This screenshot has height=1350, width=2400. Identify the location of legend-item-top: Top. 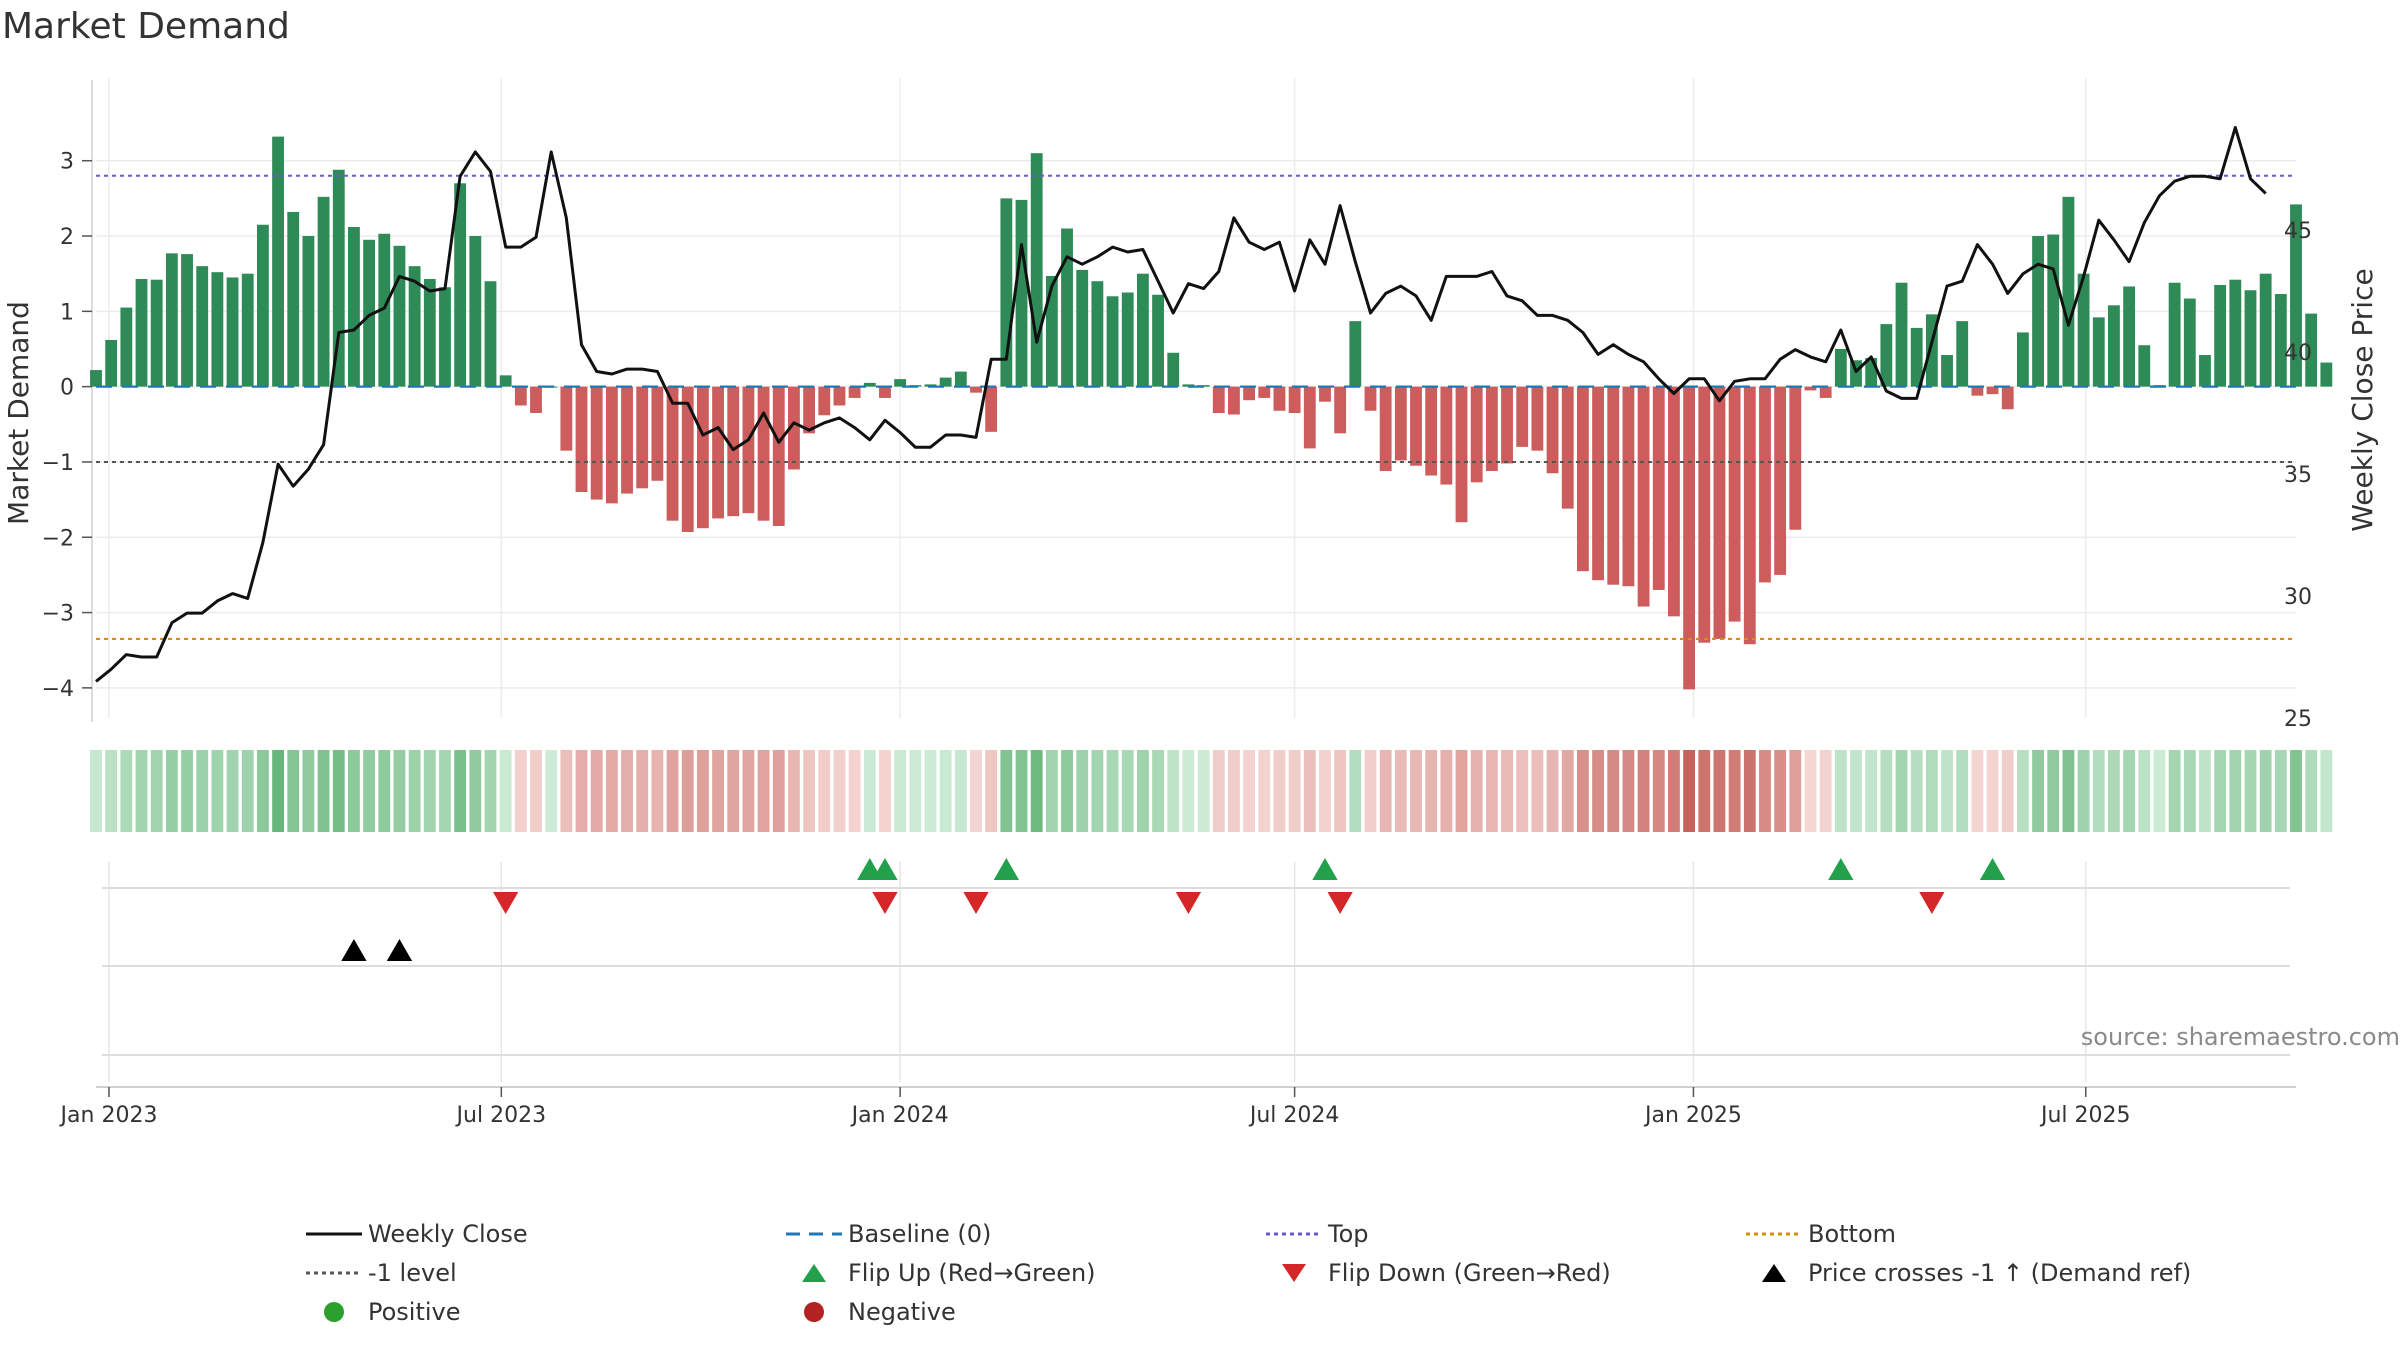
(1500, 1233).